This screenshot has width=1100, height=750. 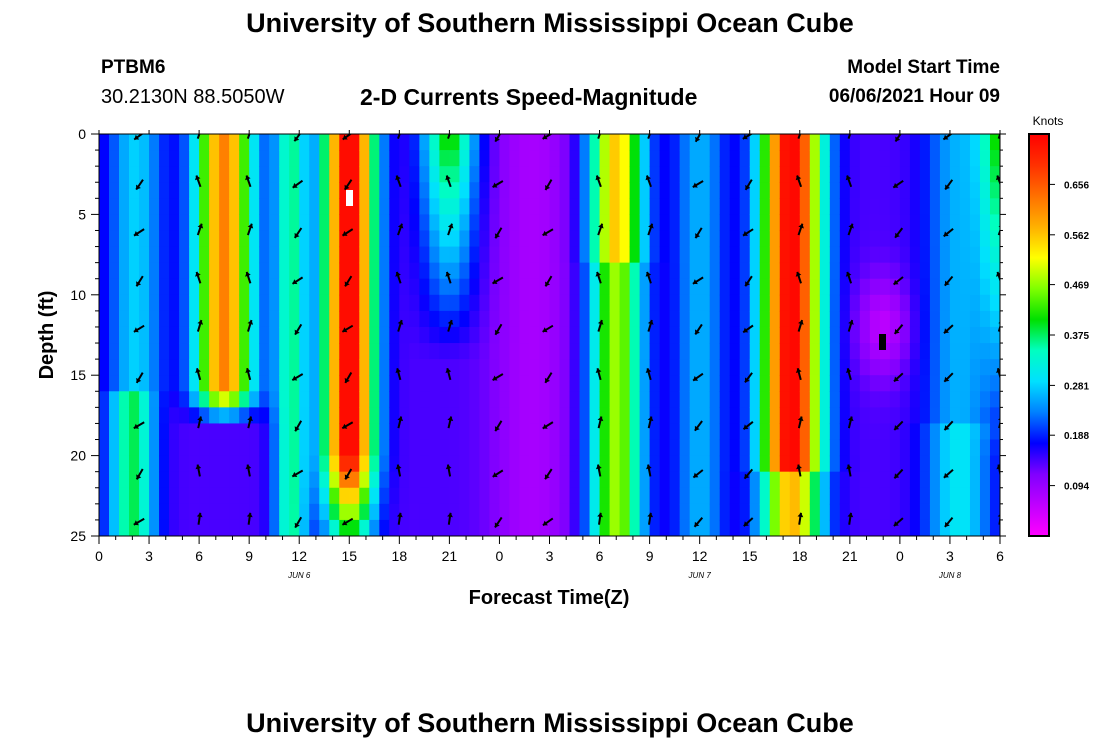 What do you see at coordinates (78, 456) in the screenshot?
I see `y-tick-label: 20` at bounding box center [78, 456].